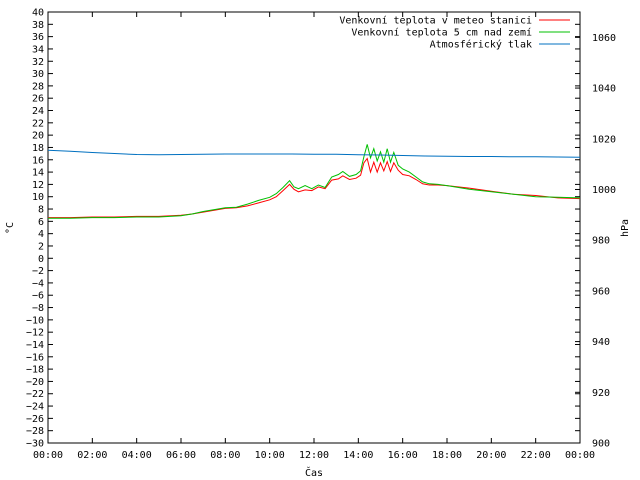  Describe the element at coordinates (38, 296) in the screenshot. I see `y-tick-label: −6` at that location.